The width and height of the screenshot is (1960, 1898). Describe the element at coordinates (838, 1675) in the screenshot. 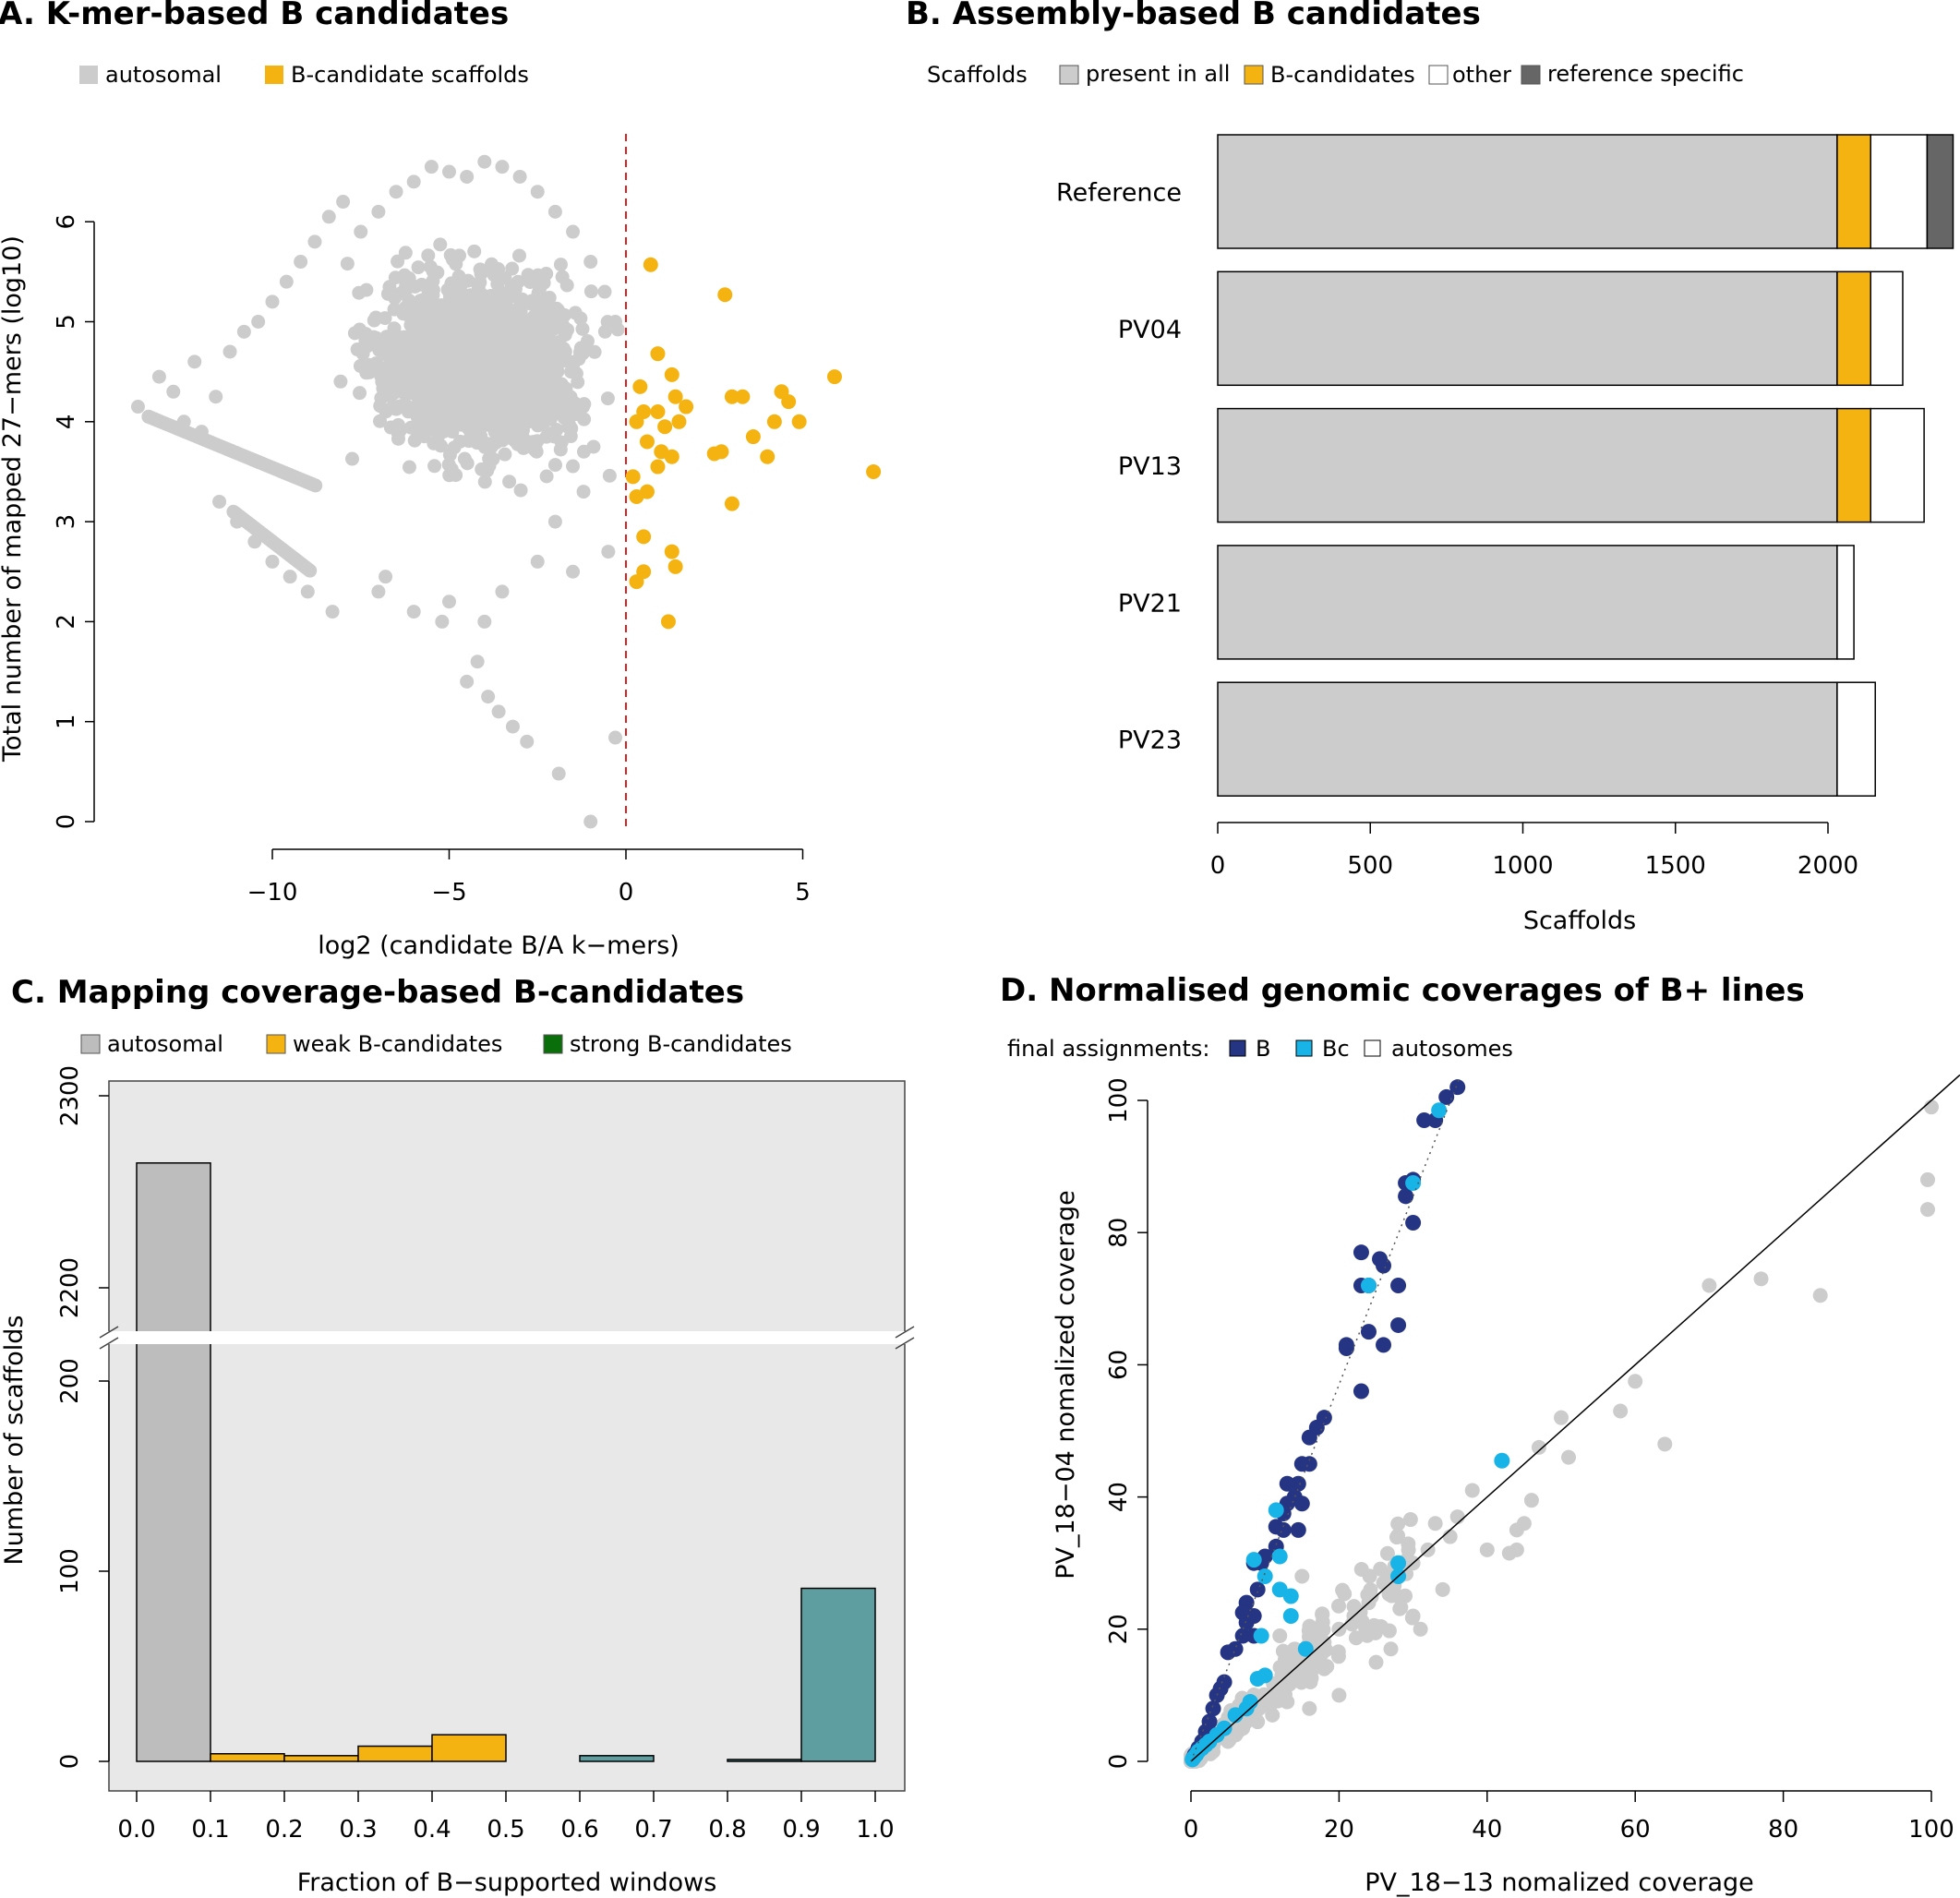

I see `histogram-bar-strong` at that location.